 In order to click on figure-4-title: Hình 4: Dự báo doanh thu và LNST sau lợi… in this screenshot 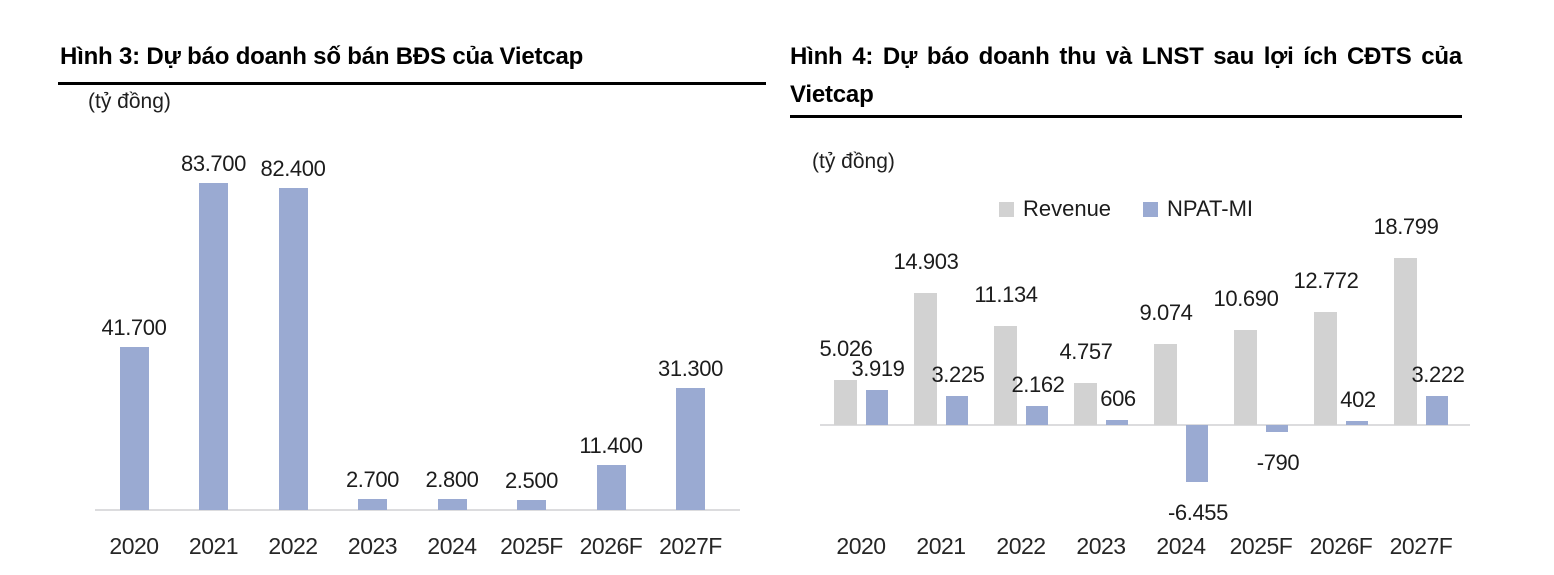, I will do `click(1126, 76)`.